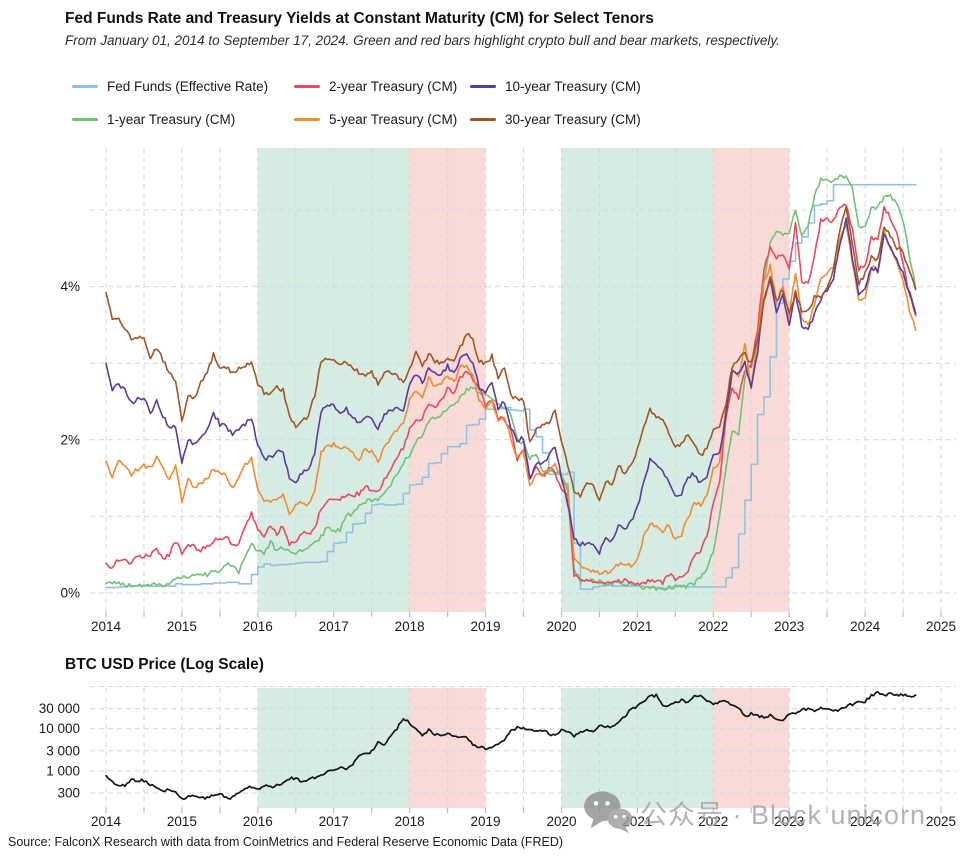 This screenshot has height=864, width=972. I want to click on legend-label: 5-year Treasury (CM), so click(393, 119).